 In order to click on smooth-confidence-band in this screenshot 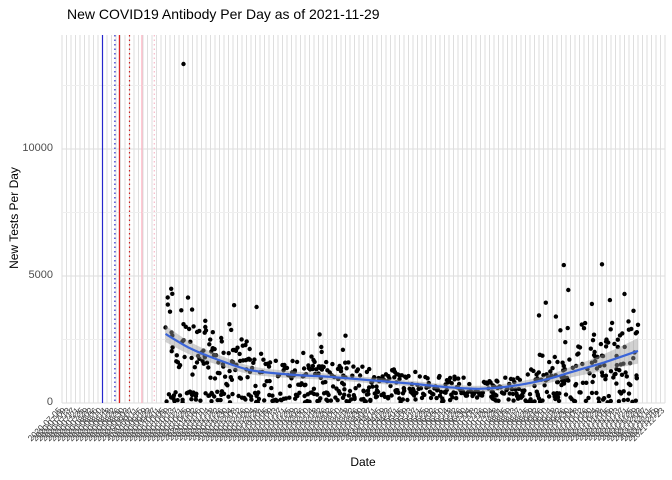, I will do `click(401, 358)`.